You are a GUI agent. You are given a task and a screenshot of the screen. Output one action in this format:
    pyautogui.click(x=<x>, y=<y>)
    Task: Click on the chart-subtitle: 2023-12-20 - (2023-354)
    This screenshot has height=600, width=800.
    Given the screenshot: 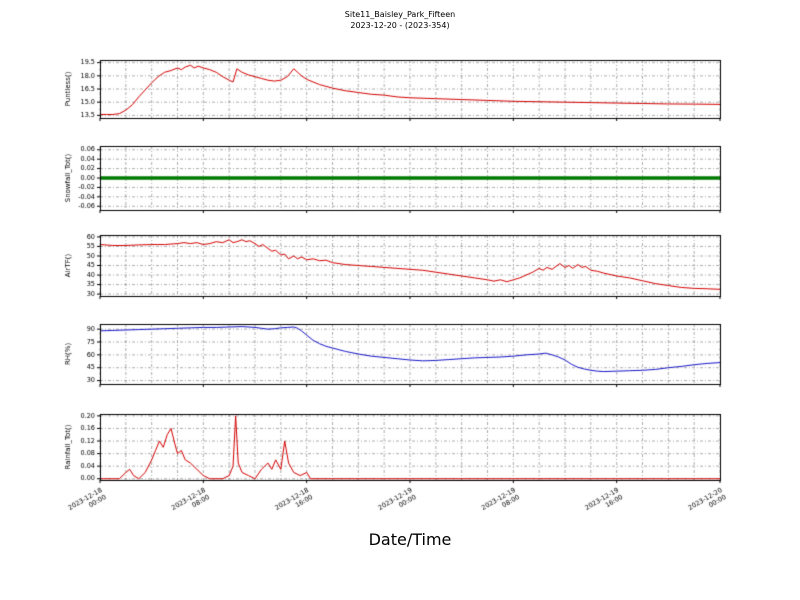 What is the action you would take?
    pyautogui.click(x=400, y=25)
    